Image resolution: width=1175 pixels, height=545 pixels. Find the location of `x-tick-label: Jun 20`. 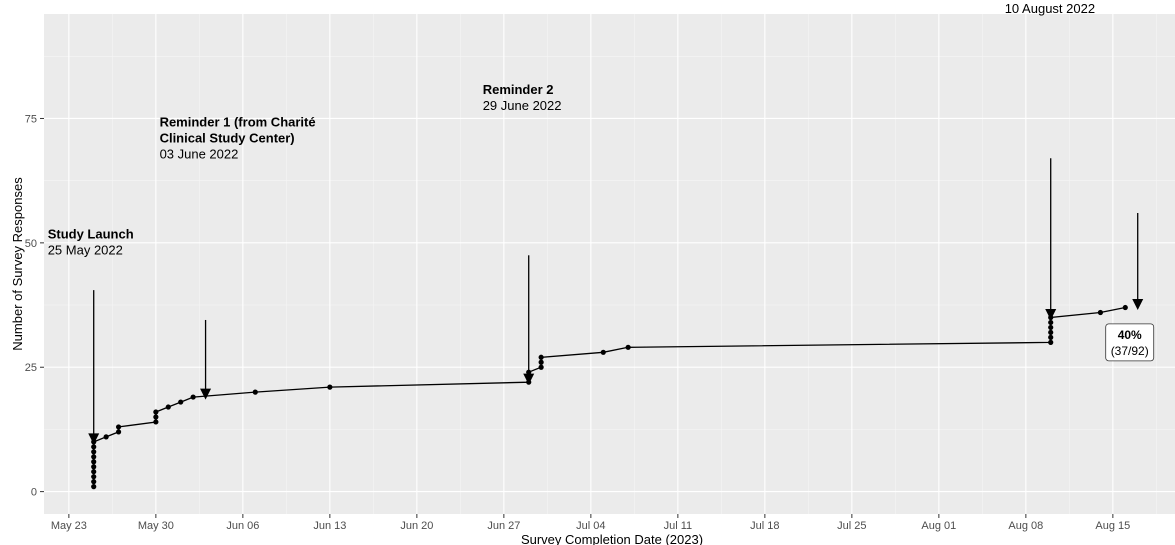

x-tick-label: Jun 20 is located at coordinates (416, 526).